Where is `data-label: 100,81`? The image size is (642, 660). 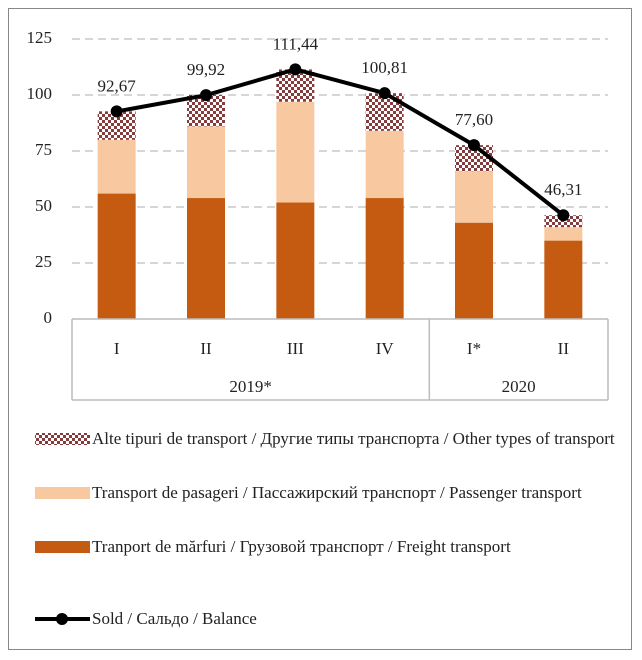
data-label: 100,81 is located at coordinates (384, 67).